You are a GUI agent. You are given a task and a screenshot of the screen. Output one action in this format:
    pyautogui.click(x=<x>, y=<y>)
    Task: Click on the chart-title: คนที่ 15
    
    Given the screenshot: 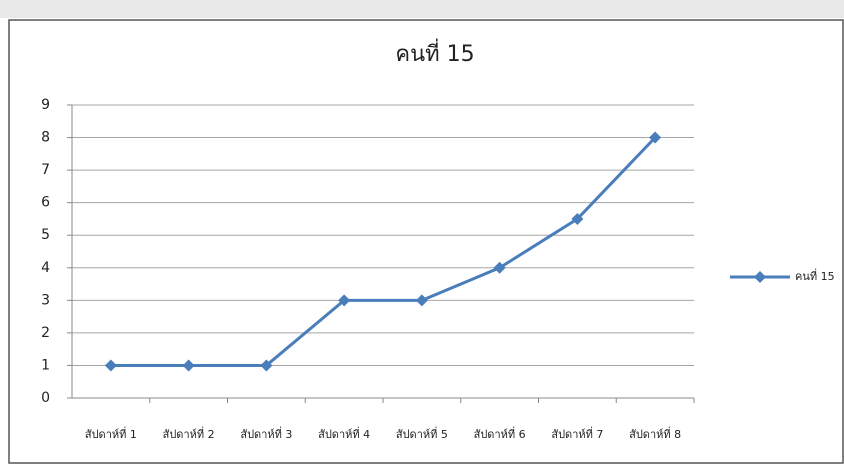 What is the action you would take?
    pyautogui.click(x=434, y=52)
    